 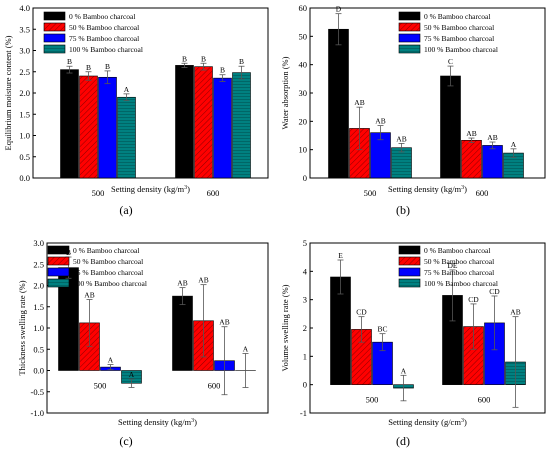 I want to click on y-tick-label: 3.0, so click(x=24, y=51).